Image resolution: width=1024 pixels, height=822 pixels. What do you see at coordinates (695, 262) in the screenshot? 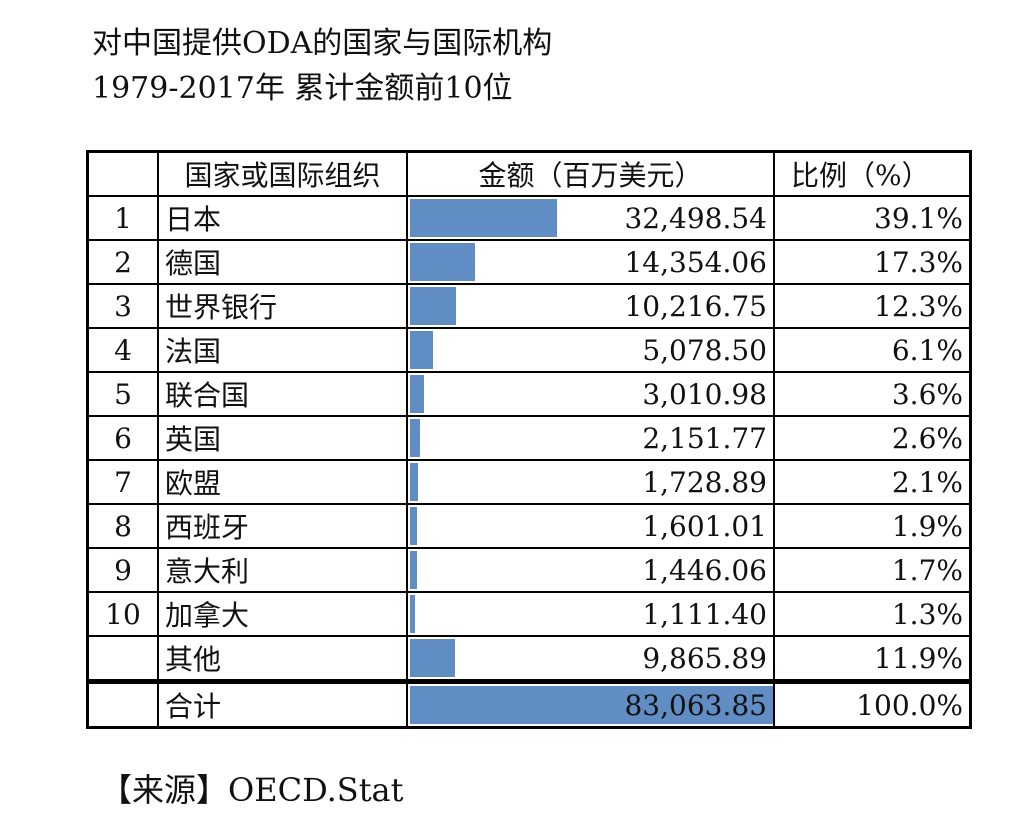
I see `amount-label: 14,354.06` at bounding box center [695, 262].